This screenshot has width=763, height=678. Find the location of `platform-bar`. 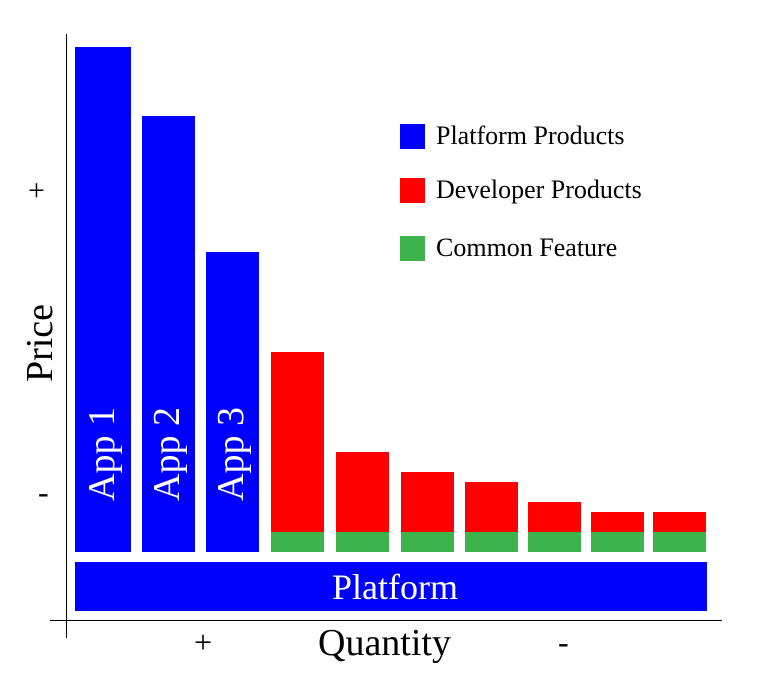

platform-bar is located at coordinates (391, 586).